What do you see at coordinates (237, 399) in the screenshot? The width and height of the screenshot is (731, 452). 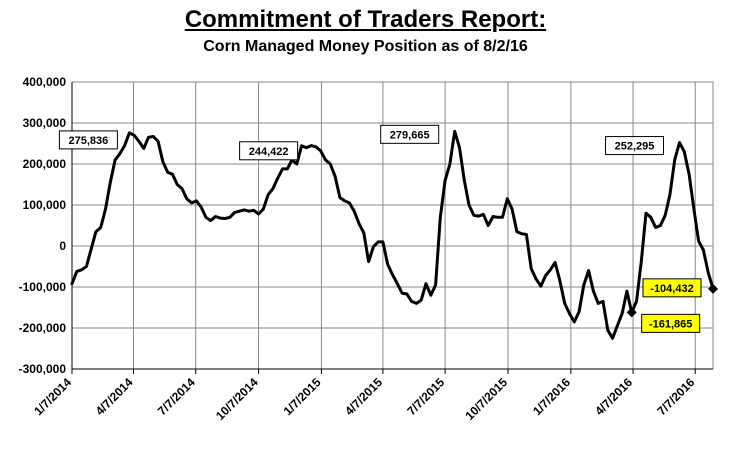 I see `x-tick-label: 10/7/2014` at bounding box center [237, 399].